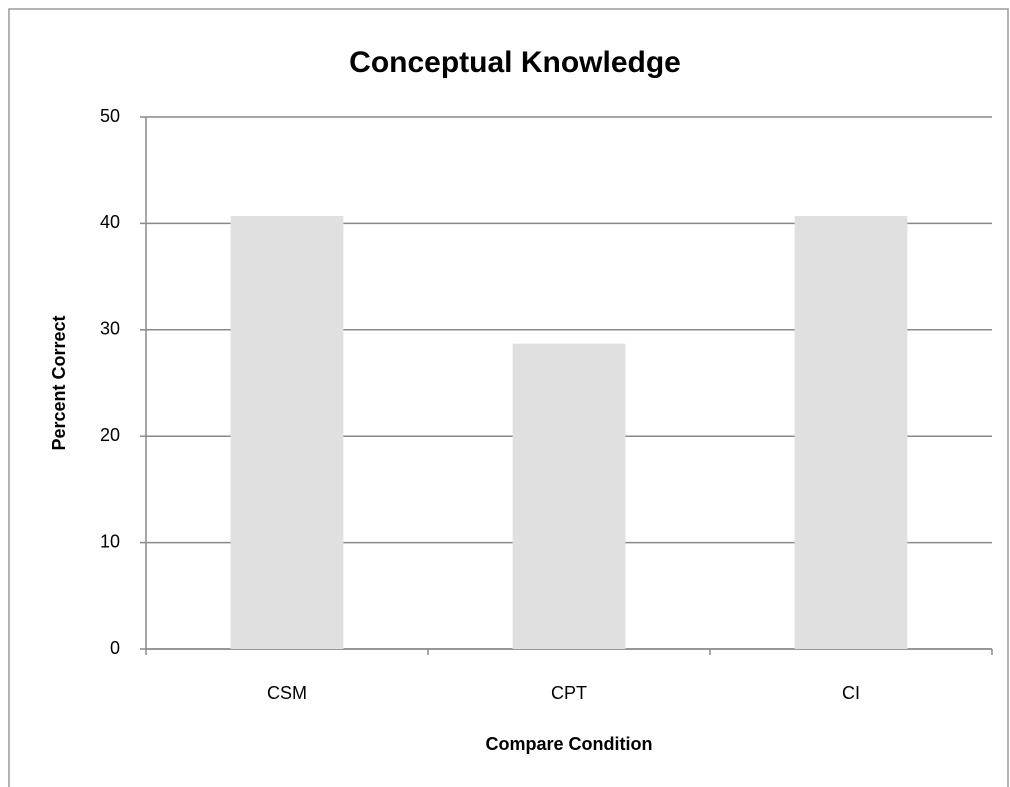 The image size is (1010, 787). Describe the element at coordinates (569, 693) in the screenshot. I see `x-tick-label: CPT` at that location.